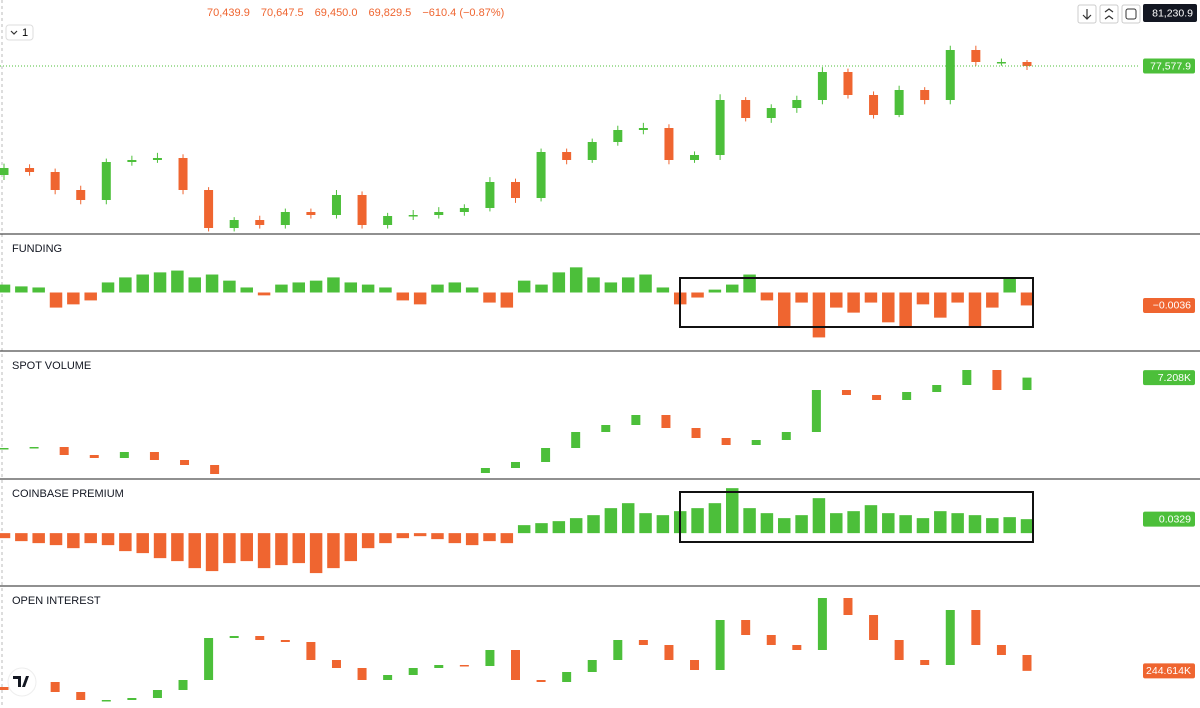  Describe the element at coordinates (336, 13) in the screenshot. I see `legend-value: 69,450.0` at that location.